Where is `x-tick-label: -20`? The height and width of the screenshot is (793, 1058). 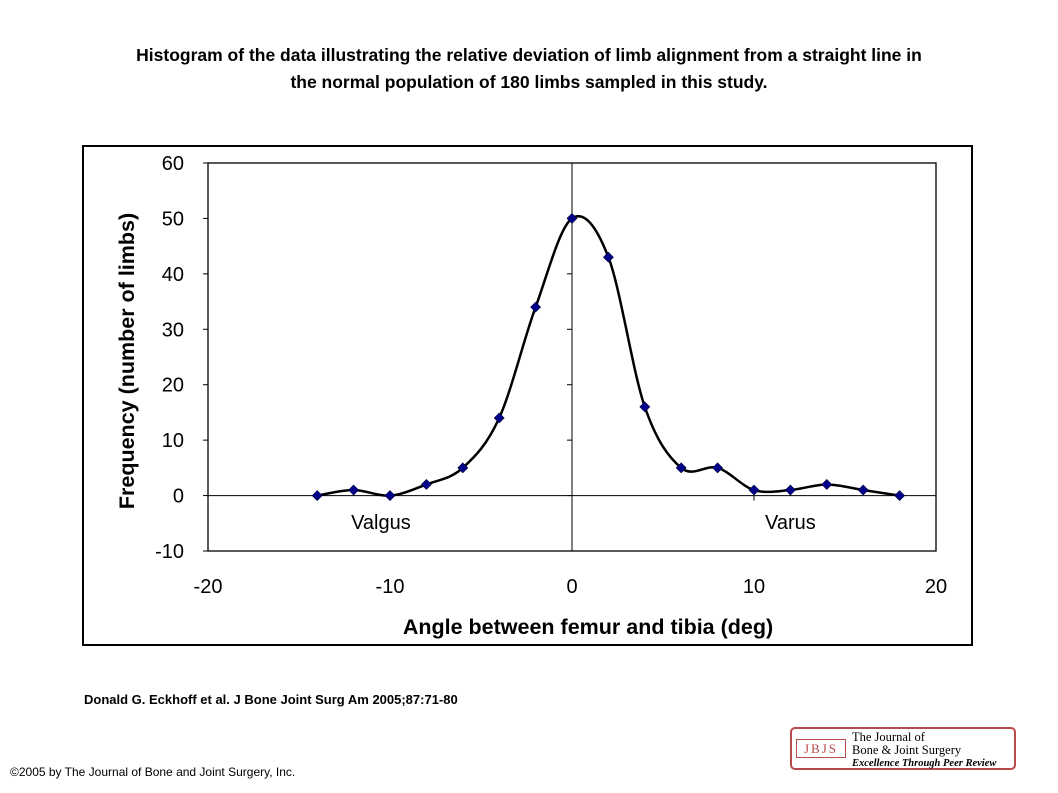
x-tick-label: -20 is located at coordinates (208, 587).